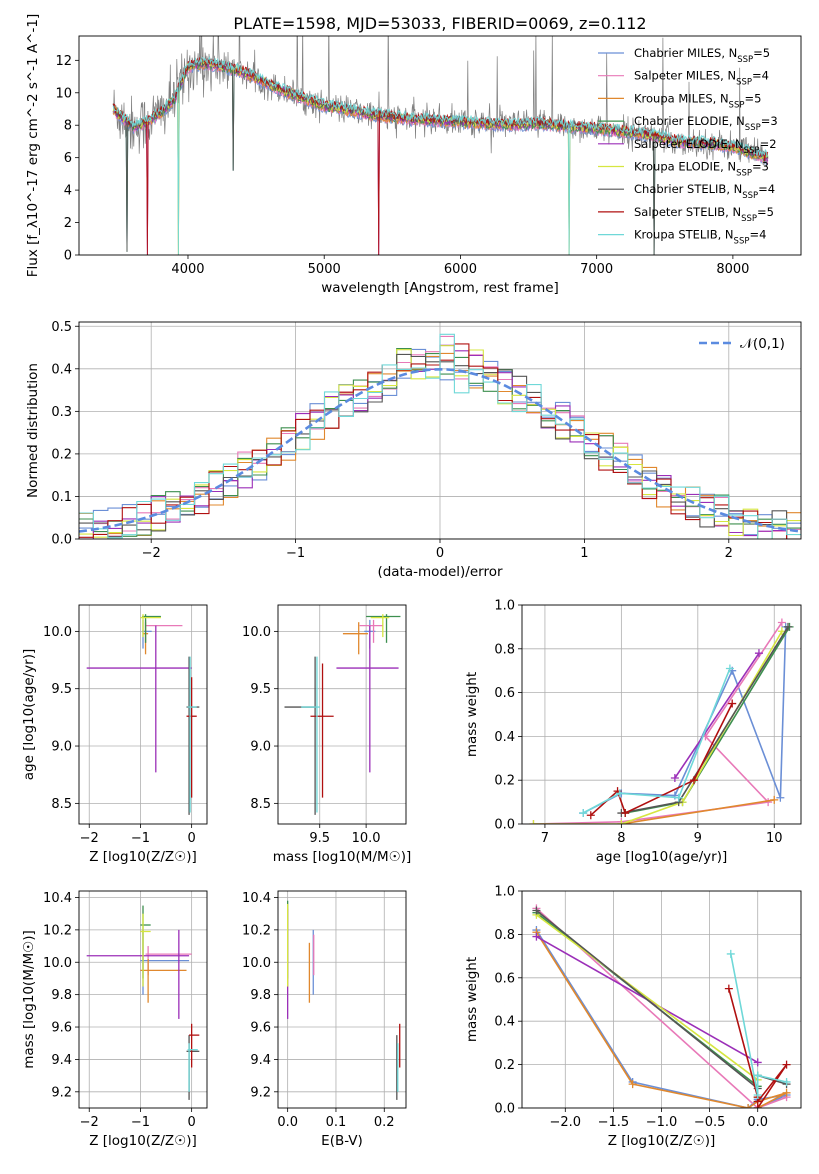  I want to click on series-model-salpeter-stelib, so click(440, 155).